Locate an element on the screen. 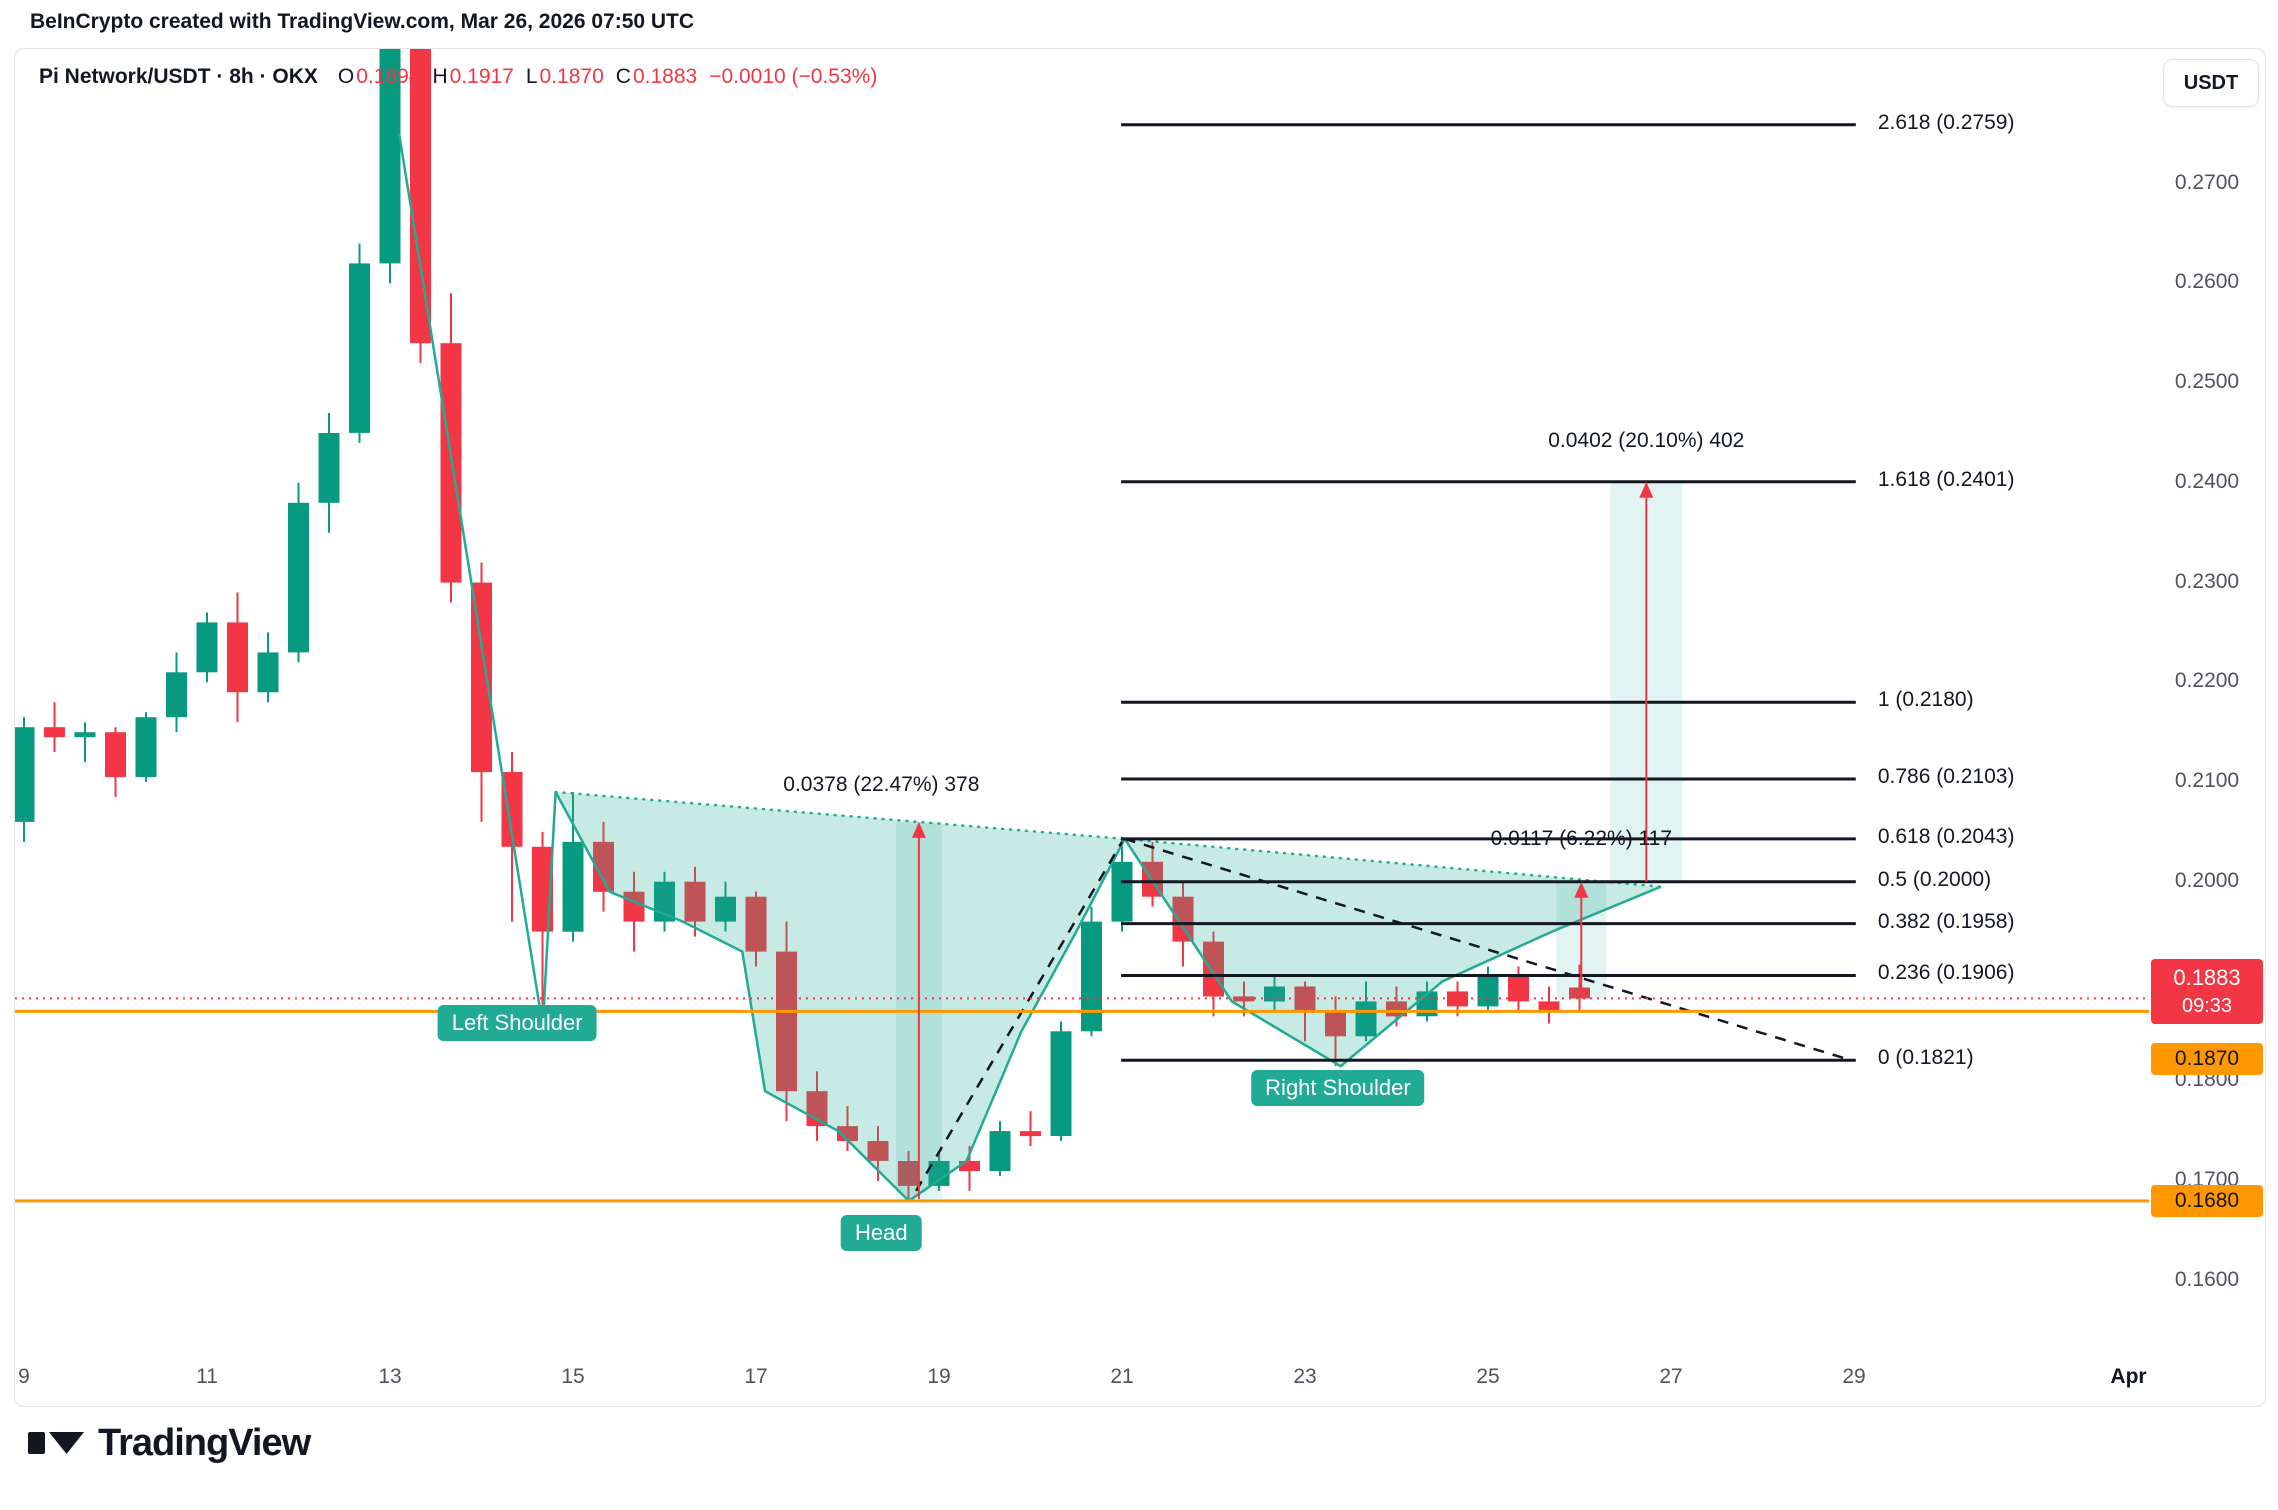  current-price-value: 0.1883 is located at coordinates (2207, 978).